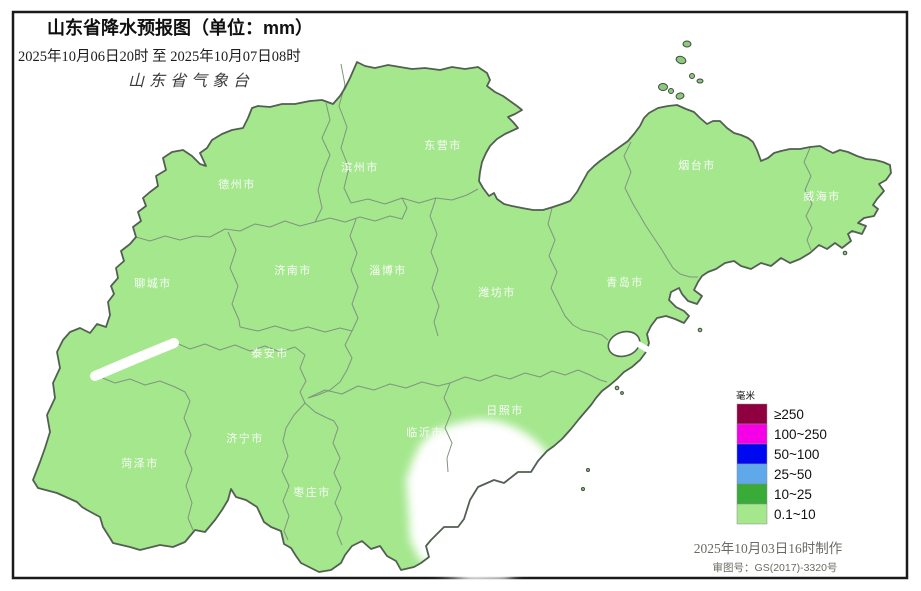 The image size is (921, 591). I want to click on jiaozhou-bay-mouth, so click(645, 348).